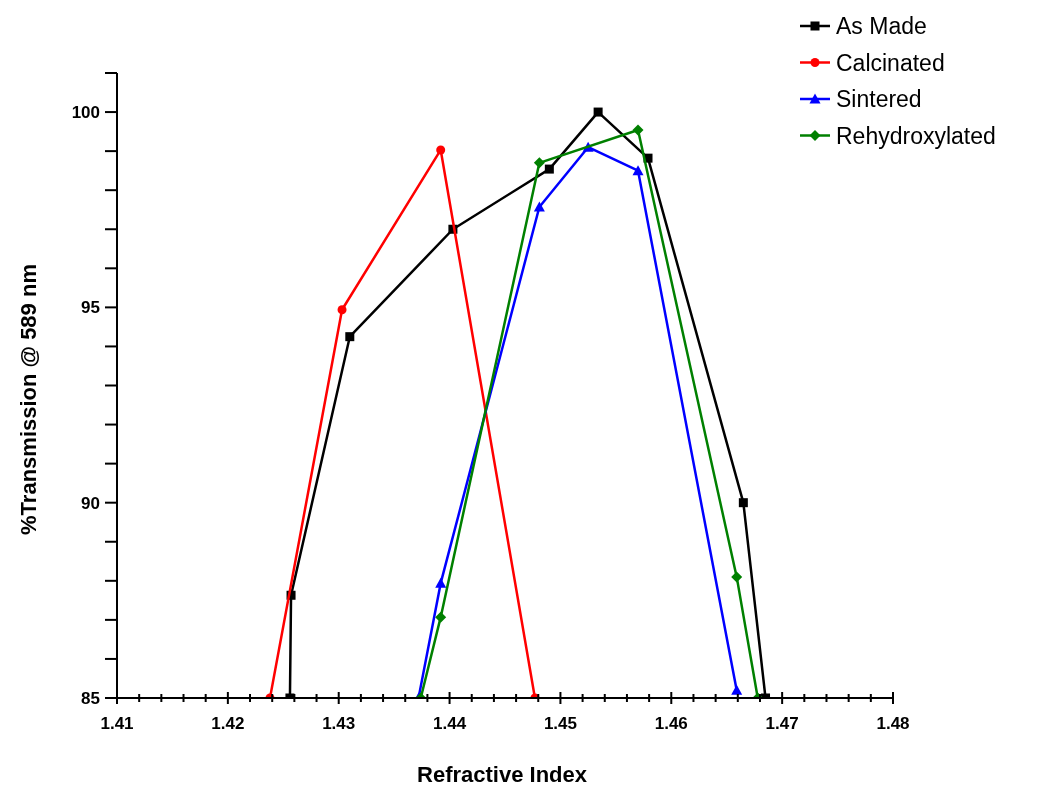 Image resolution: width=1047 pixels, height=790 pixels. I want to click on x-tick-label: 1.44, so click(450, 723).